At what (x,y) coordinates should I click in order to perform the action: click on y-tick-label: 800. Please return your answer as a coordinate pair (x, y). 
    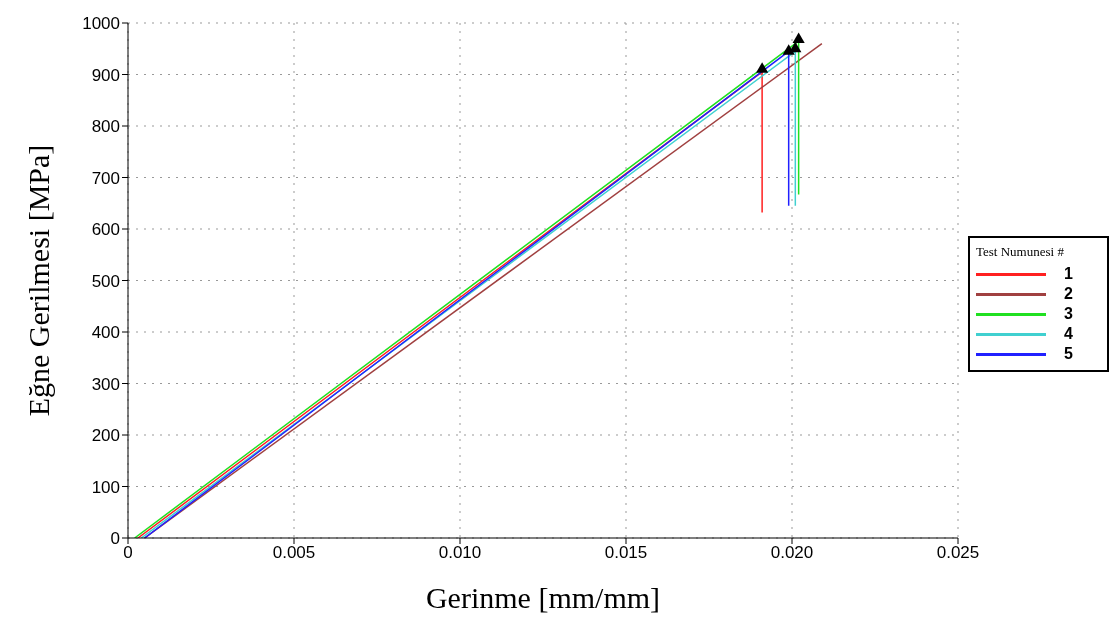
    Looking at the image, I should click on (105, 127).